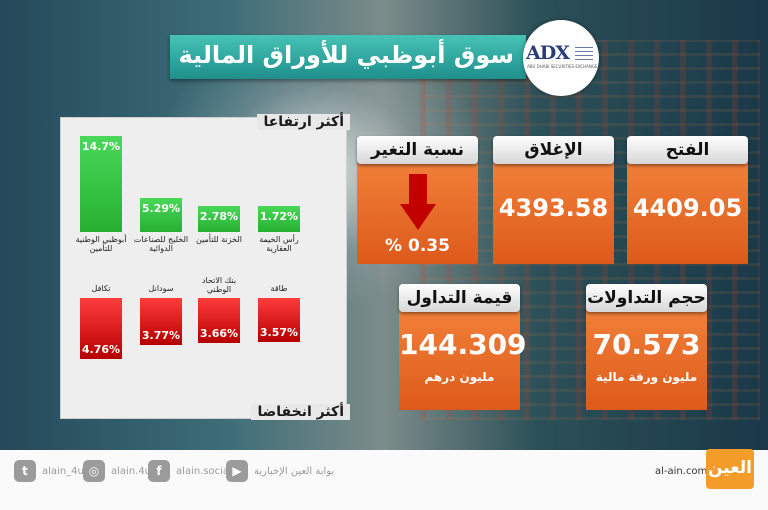 The width and height of the screenshot is (768, 510). Describe the element at coordinates (219, 285) in the screenshot. I see `loser-name: بنك الاتحاد الوطني` at that location.